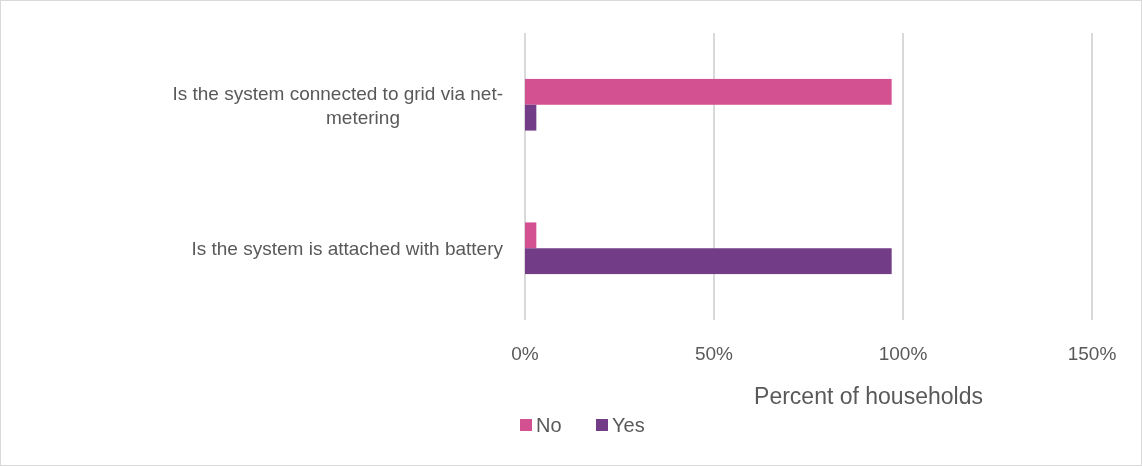 Image resolution: width=1142 pixels, height=466 pixels. Describe the element at coordinates (525, 353) in the screenshot. I see `x-tick-label: 0%` at that location.